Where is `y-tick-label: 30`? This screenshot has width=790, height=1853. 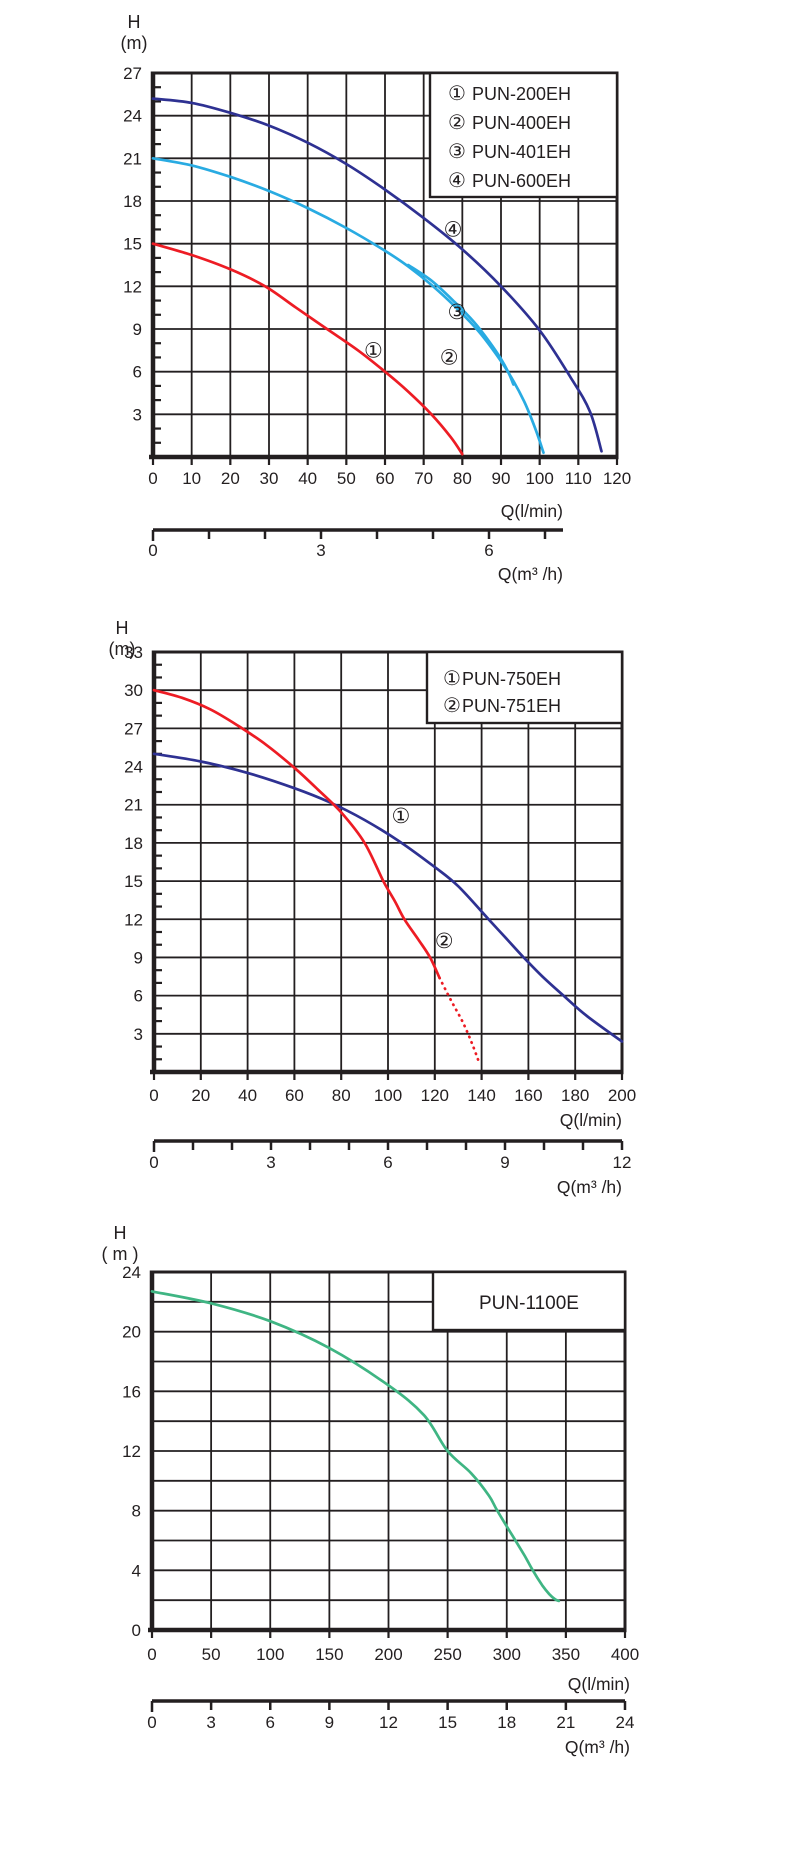
y-tick-label: 30 is located at coordinates (133, 690).